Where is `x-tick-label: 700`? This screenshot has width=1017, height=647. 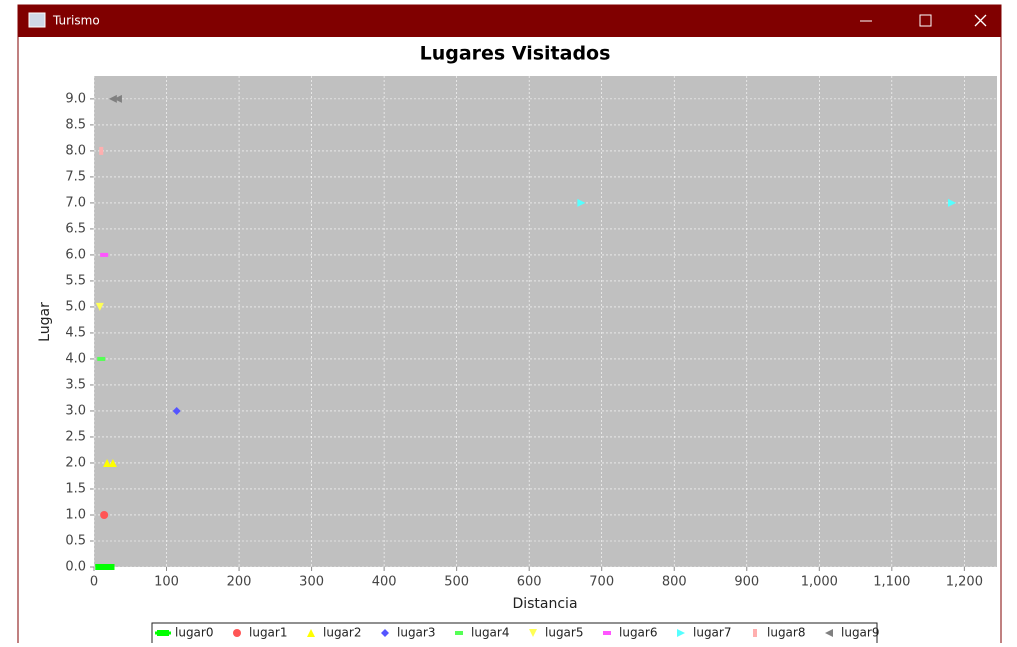
x-tick-label: 700 is located at coordinates (601, 582).